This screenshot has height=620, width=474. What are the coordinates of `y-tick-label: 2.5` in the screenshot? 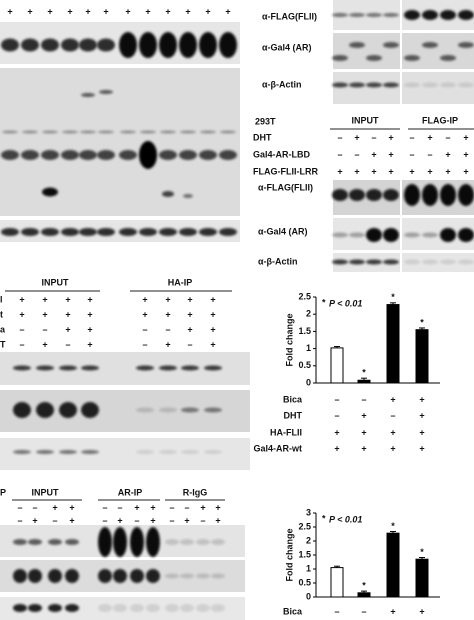 It's located at (304, 526).